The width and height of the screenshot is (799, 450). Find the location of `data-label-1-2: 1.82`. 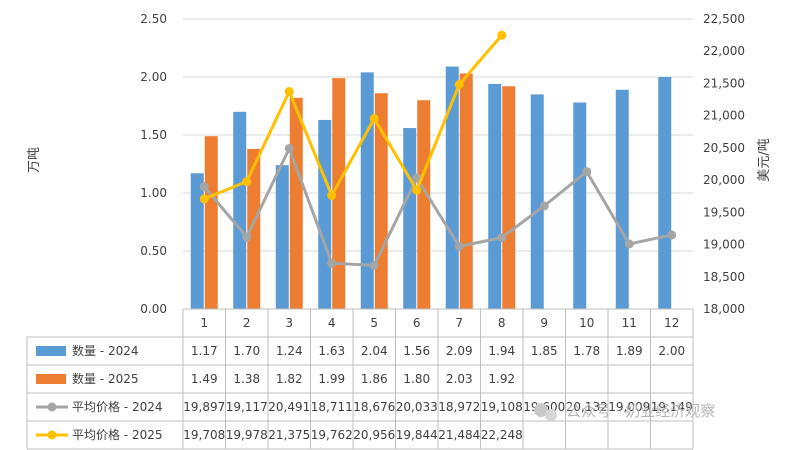

data-label-1-2: 1.82 is located at coordinates (289, 379).